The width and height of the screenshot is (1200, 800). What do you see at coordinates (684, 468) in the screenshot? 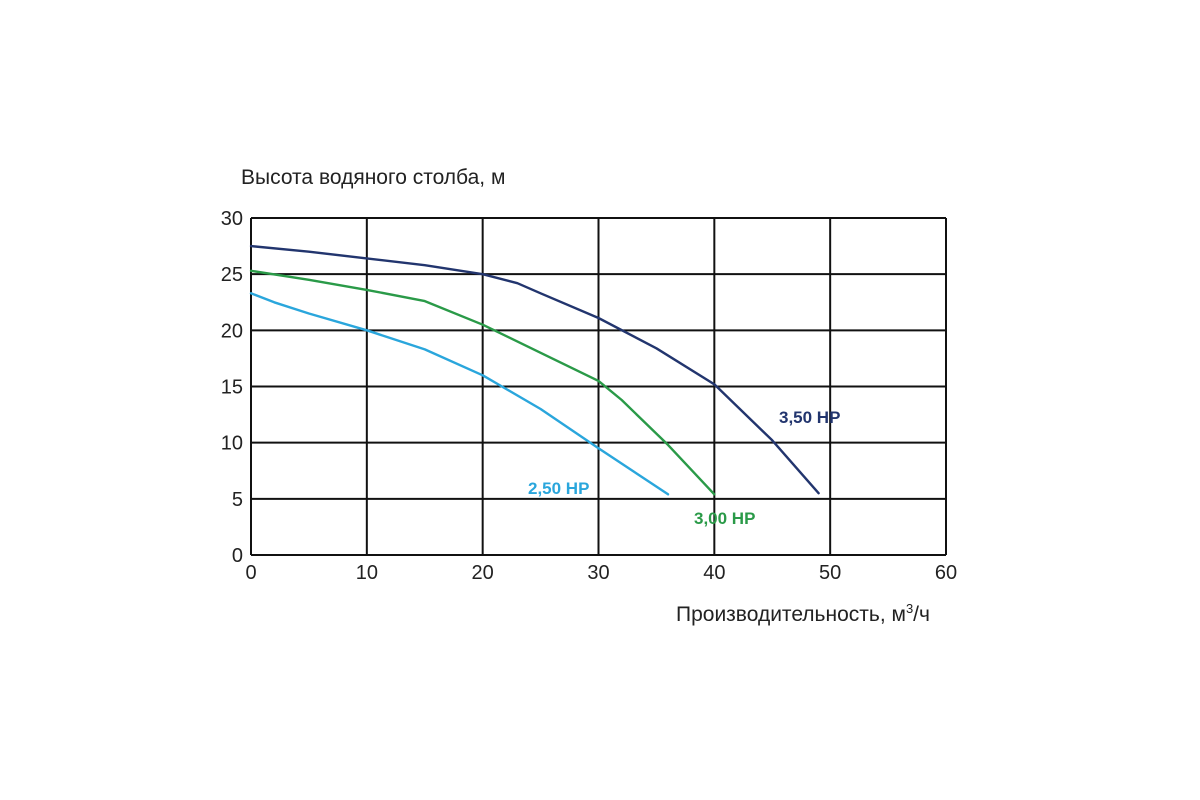
I see `series-labels: 2,50 HP 3,00 HP 3,50 HP` at bounding box center [684, 468].